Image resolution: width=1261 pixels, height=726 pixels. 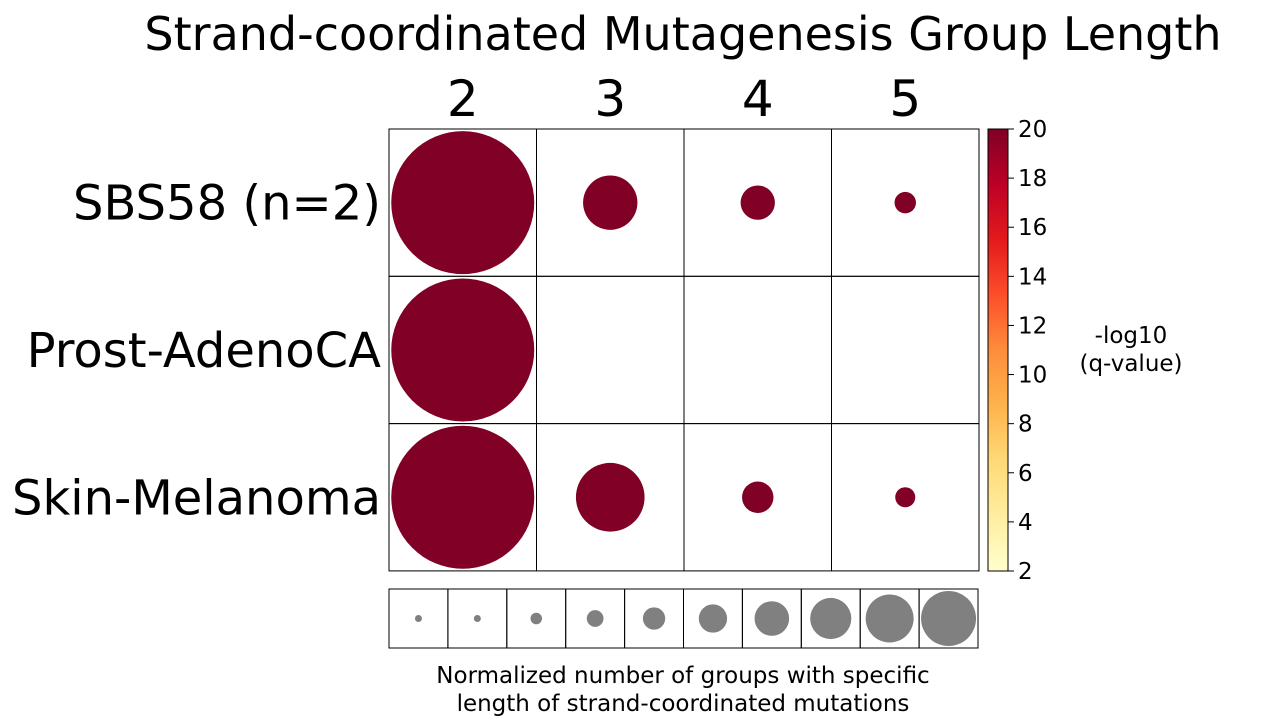 I want to click on colorbar-tick-label: 2, so click(x=1025, y=572).